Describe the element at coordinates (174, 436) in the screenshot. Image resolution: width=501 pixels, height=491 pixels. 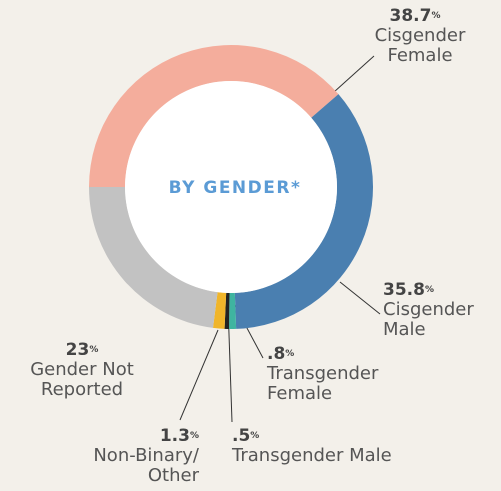
I see `value-label: 1.3` at that location.